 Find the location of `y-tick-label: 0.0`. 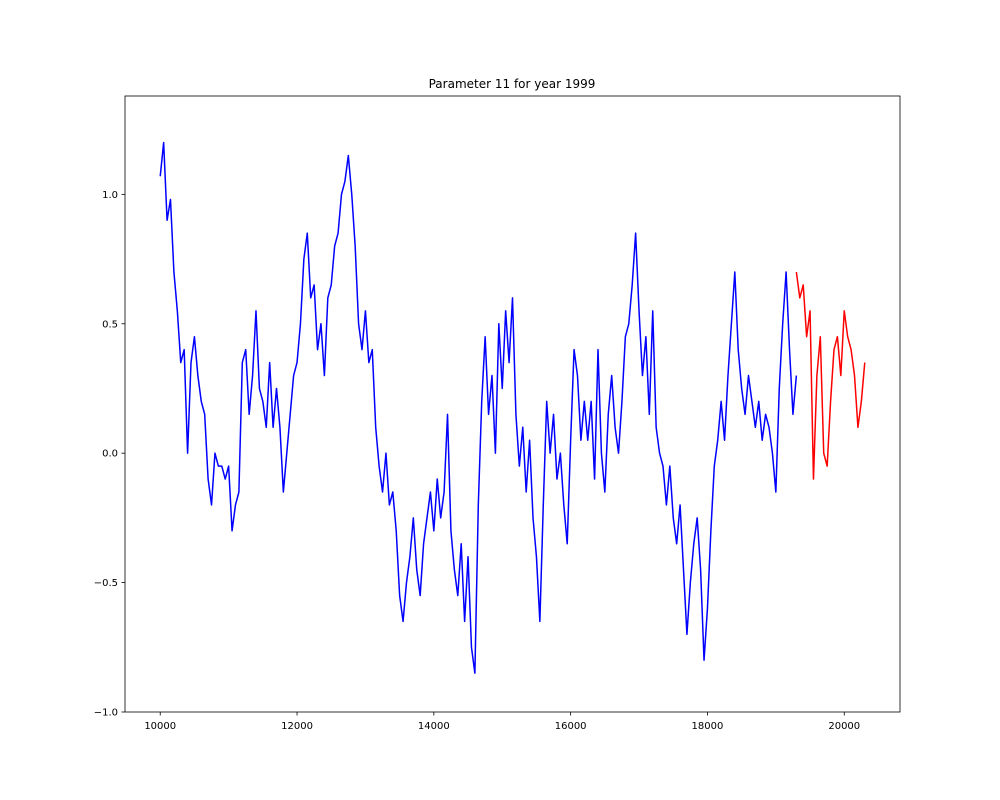

y-tick-label: 0.0 is located at coordinates (110, 454).